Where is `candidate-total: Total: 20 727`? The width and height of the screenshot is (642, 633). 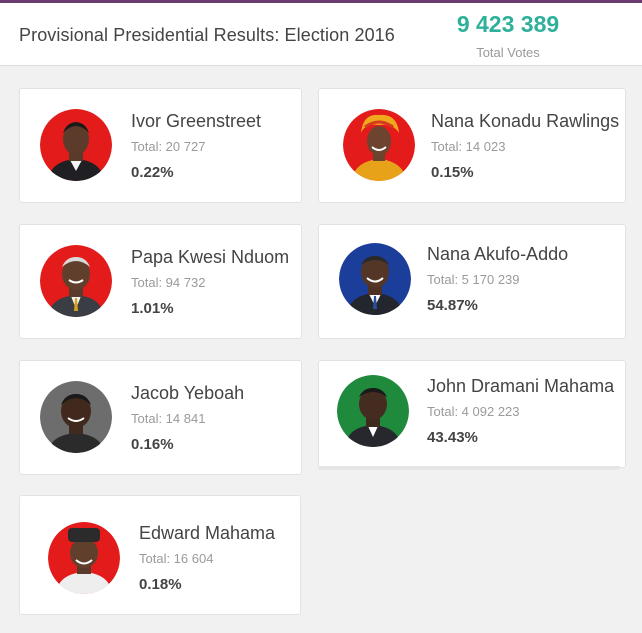 candidate-total: Total: 20 727 is located at coordinates (168, 146).